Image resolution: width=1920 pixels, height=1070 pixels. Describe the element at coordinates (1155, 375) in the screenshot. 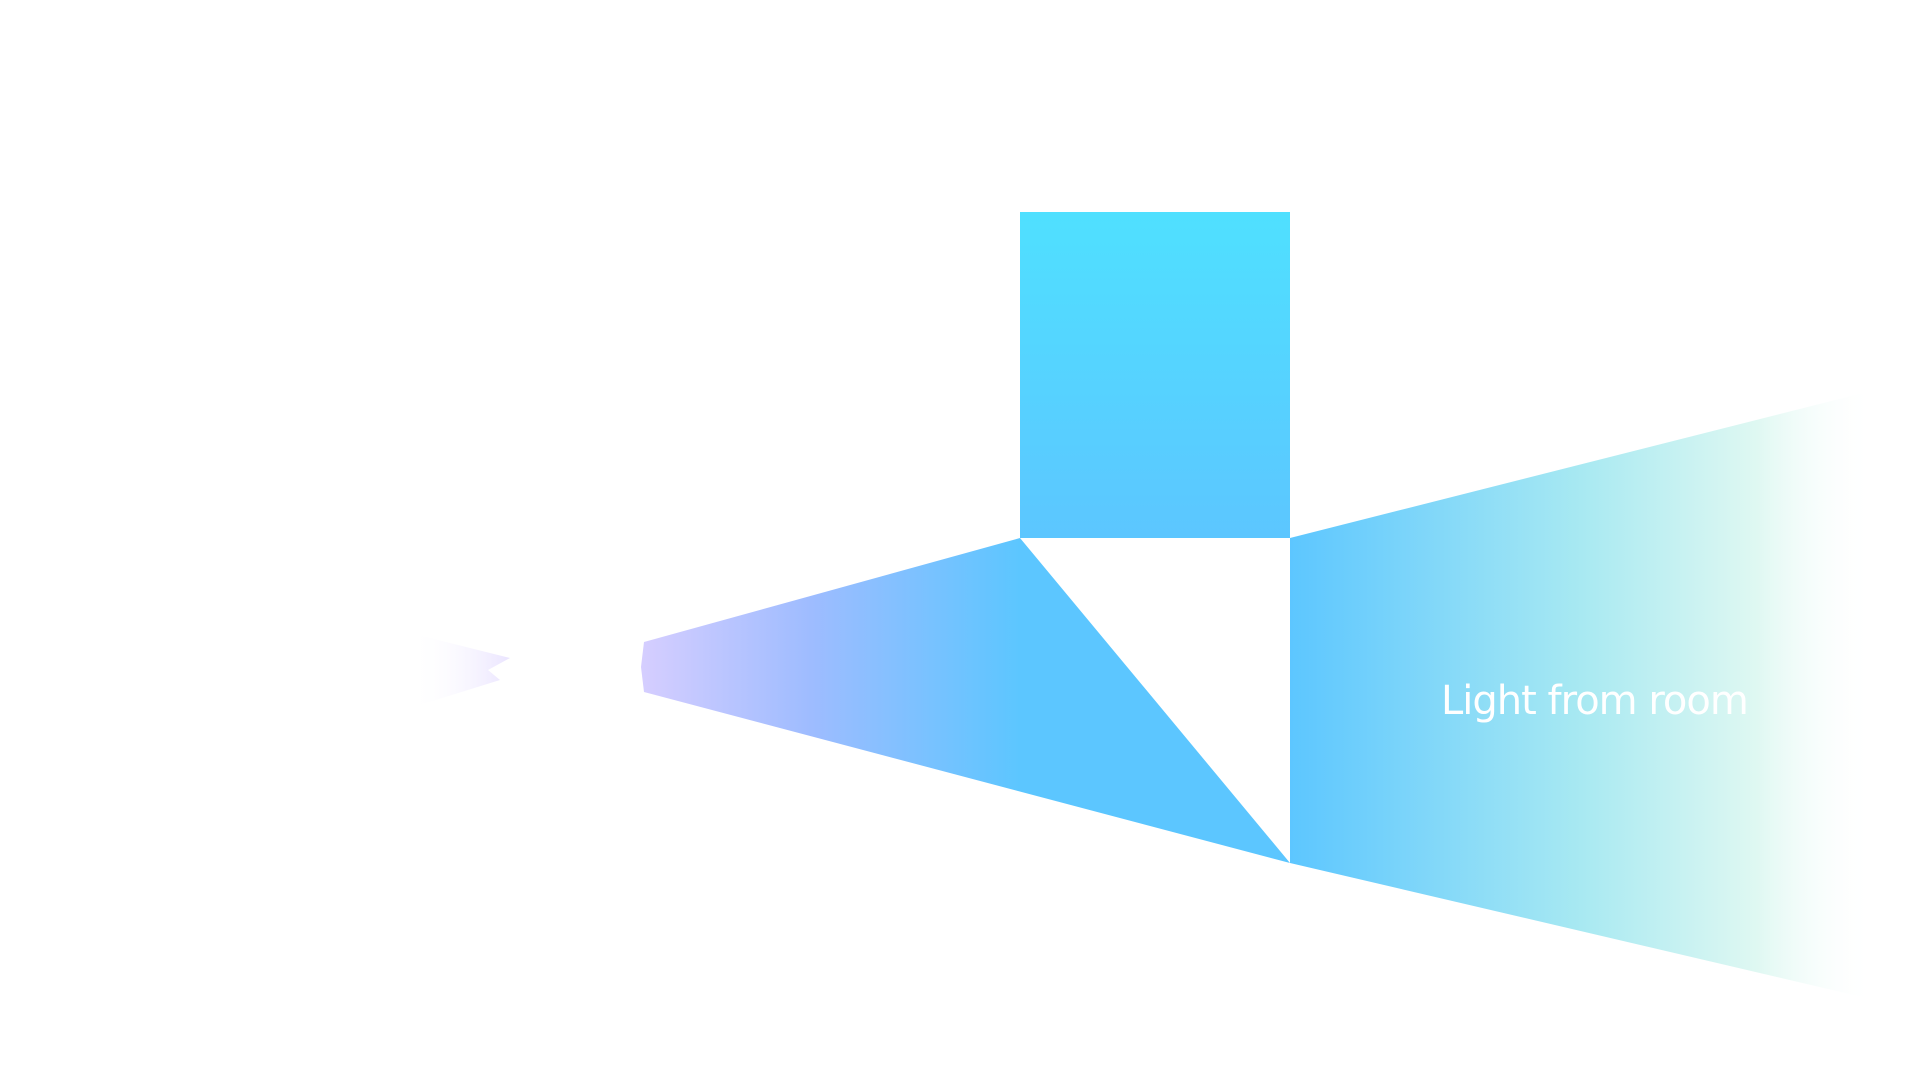

I see `top-panel` at that location.